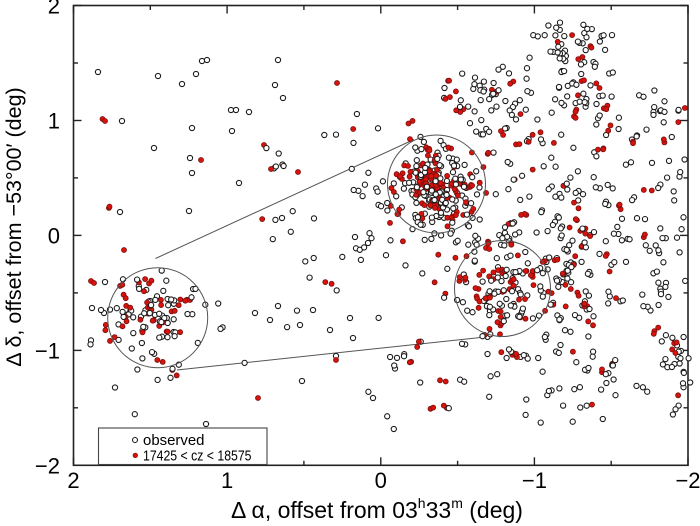 This screenshot has height=526, width=700. What do you see at coordinates (197, 457) in the screenshot?
I see `svg-text: 17425 < cz < 18575` at bounding box center [197, 457].